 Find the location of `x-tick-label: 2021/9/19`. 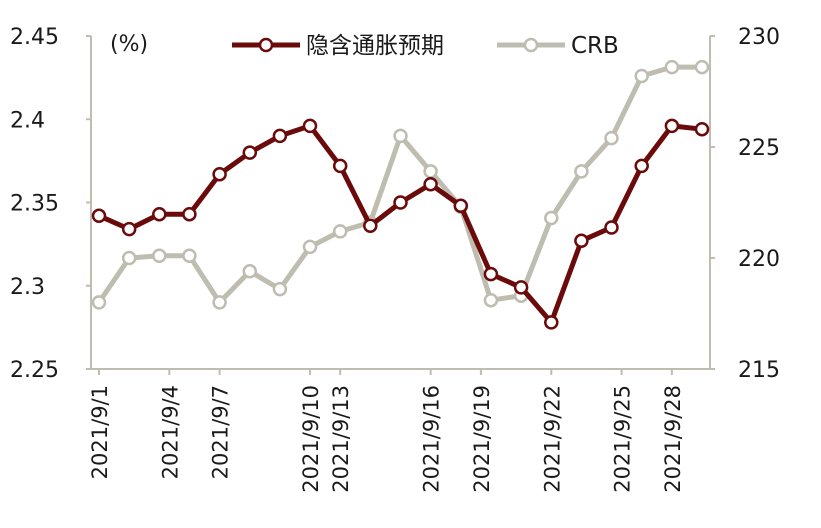

x-tick-label: 2021/9/19 is located at coordinates (482, 439).